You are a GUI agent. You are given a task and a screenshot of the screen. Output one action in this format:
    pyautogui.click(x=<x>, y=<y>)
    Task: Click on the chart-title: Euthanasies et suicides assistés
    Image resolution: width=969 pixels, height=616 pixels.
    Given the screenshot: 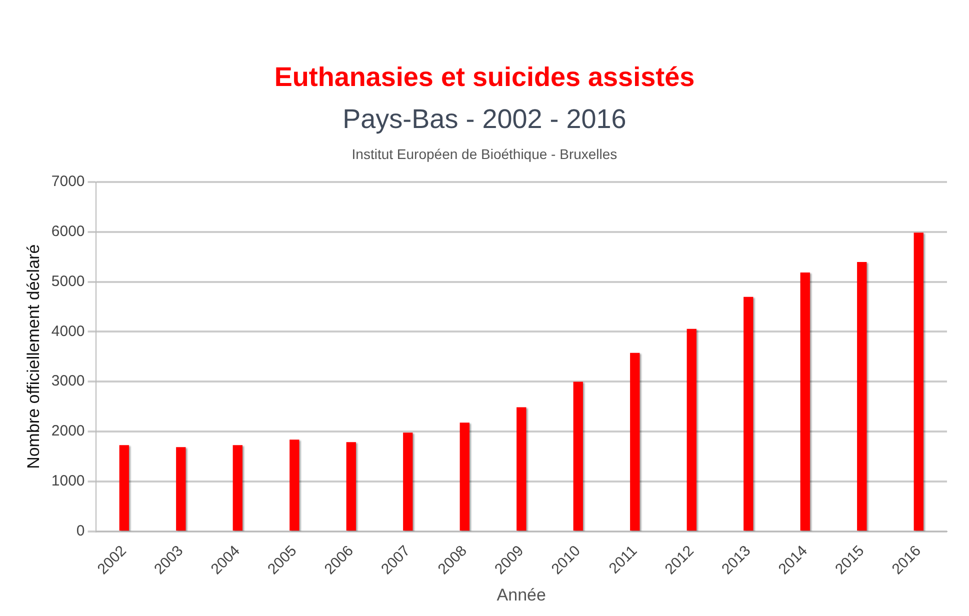 What is the action you would take?
    pyautogui.click(x=484, y=77)
    